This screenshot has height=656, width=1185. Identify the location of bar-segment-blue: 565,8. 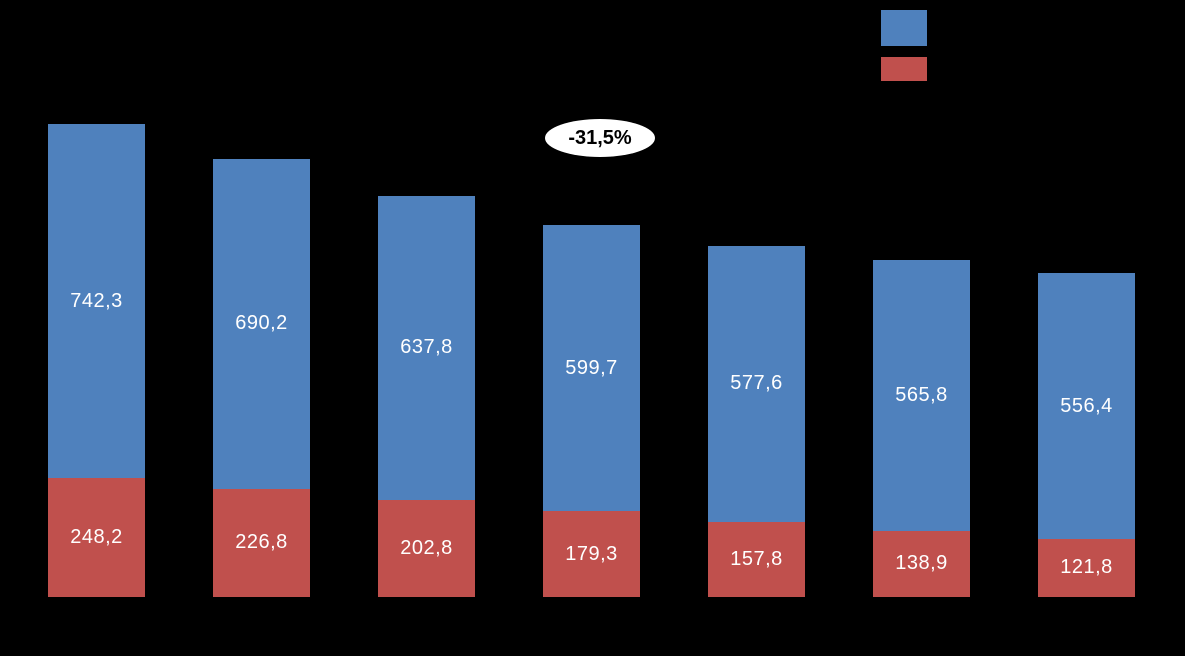
(921, 395).